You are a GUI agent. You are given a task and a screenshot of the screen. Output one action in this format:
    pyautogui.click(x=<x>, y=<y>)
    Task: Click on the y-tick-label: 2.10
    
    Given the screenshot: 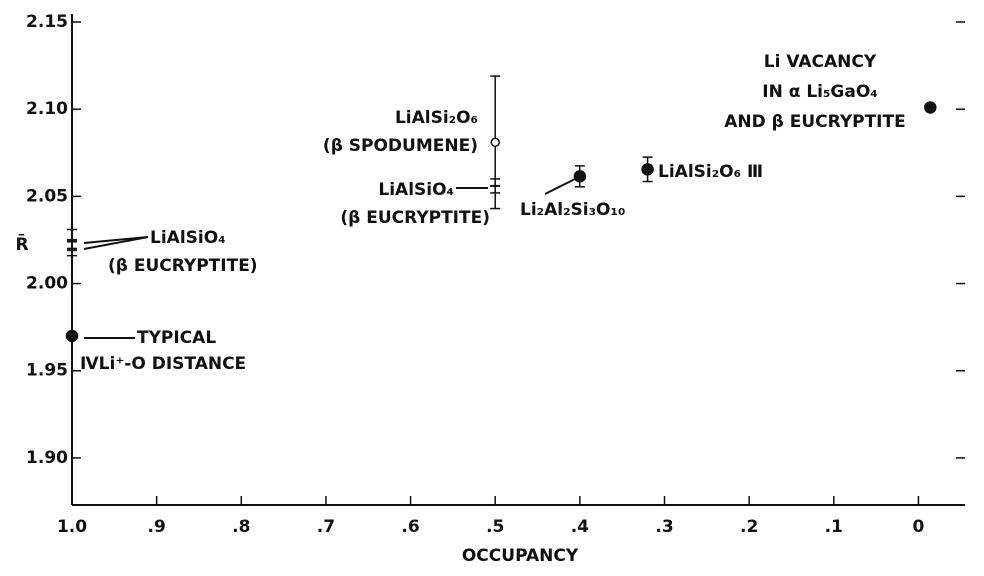 What is the action you would take?
    pyautogui.click(x=47, y=109)
    